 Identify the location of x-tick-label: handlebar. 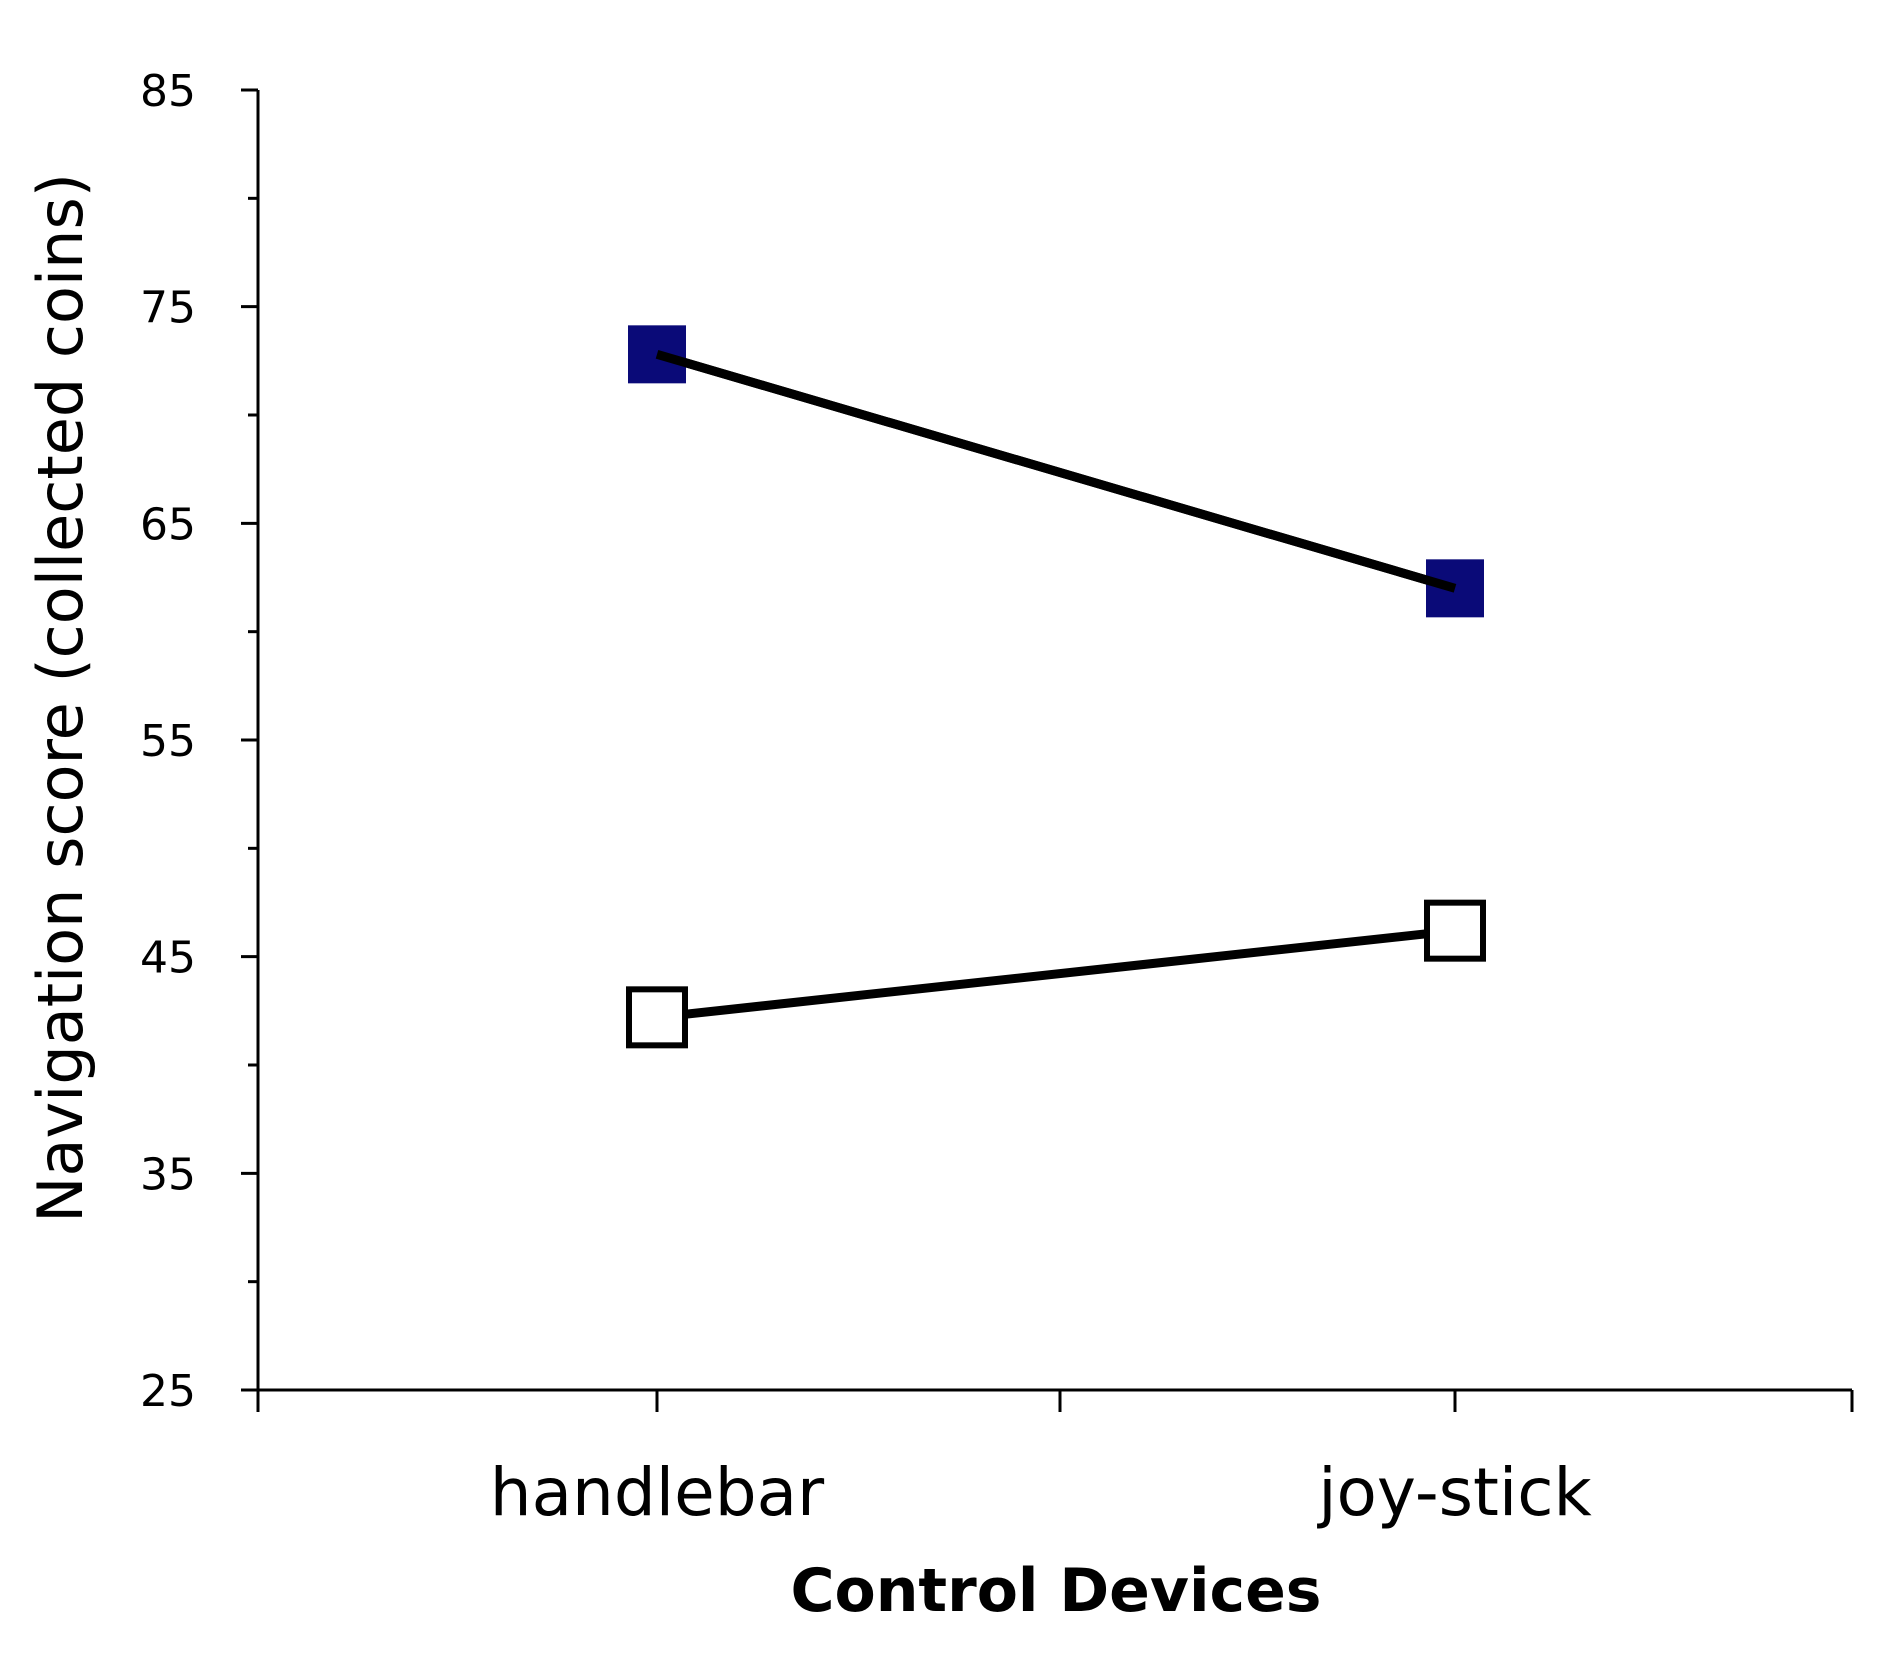
(657, 1492).